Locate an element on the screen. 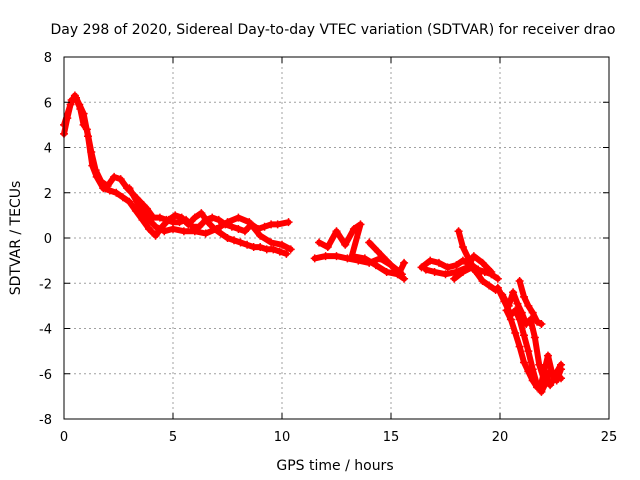 The height and width of the screenshot is (480, 640). x-tick-label: 25 is located at coordinates (609, 437).